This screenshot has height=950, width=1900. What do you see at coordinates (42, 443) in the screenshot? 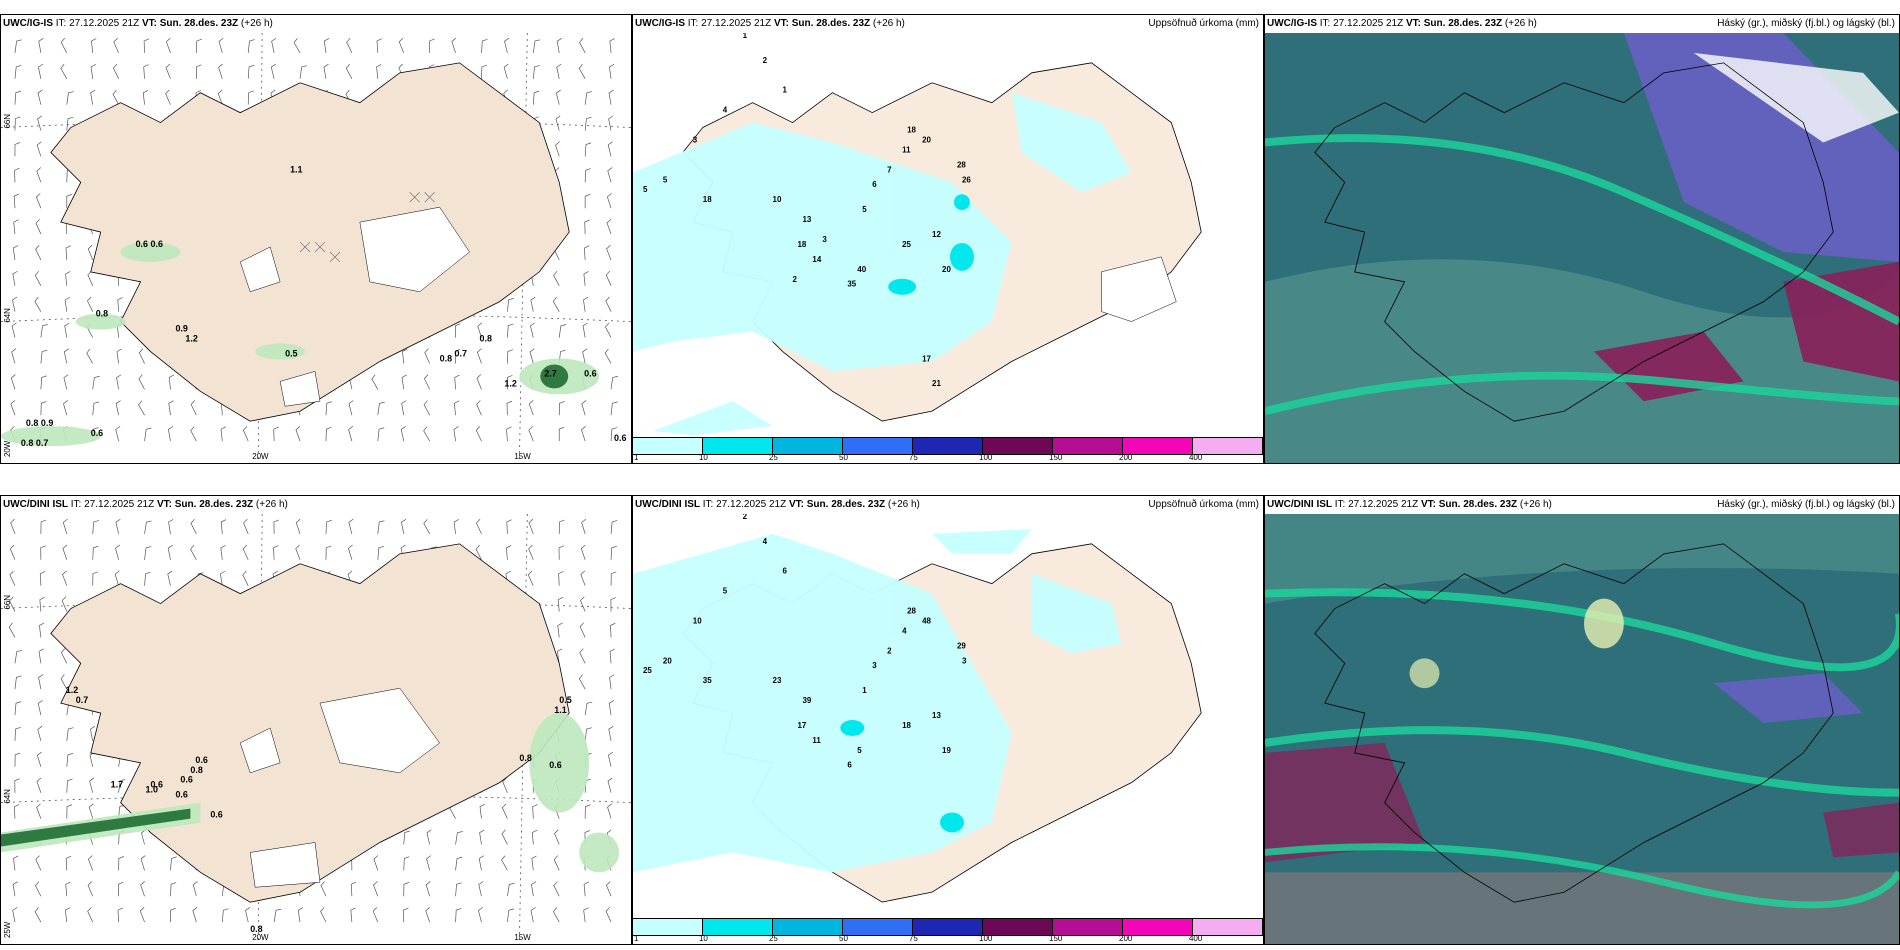
I see `wind-speed-label: 0.7` at bounding box center [42, 443].